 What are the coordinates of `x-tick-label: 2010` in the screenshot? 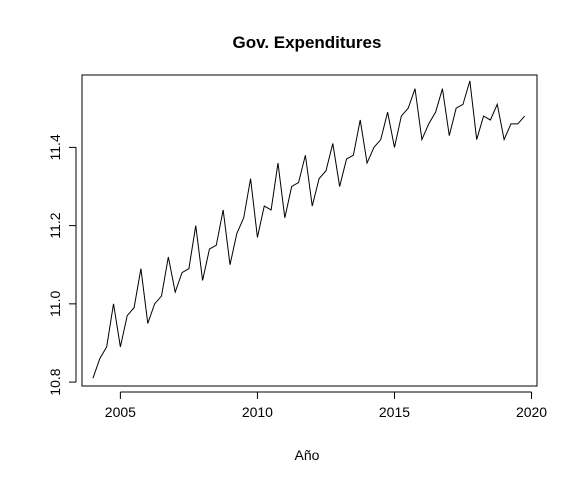 It's located at (257, 412).